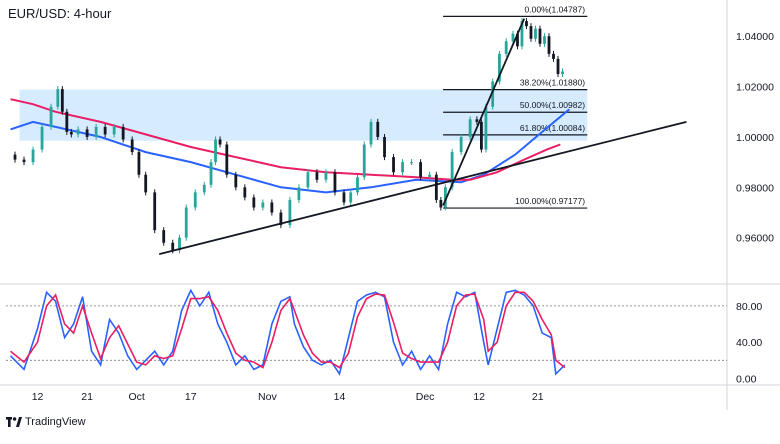 The height and width of the screenshot is (444, 780). Describe the element at coordinates (60, 13) in the screenshot. I see `chart-title: EUR/USD: 4-hour` at that location.